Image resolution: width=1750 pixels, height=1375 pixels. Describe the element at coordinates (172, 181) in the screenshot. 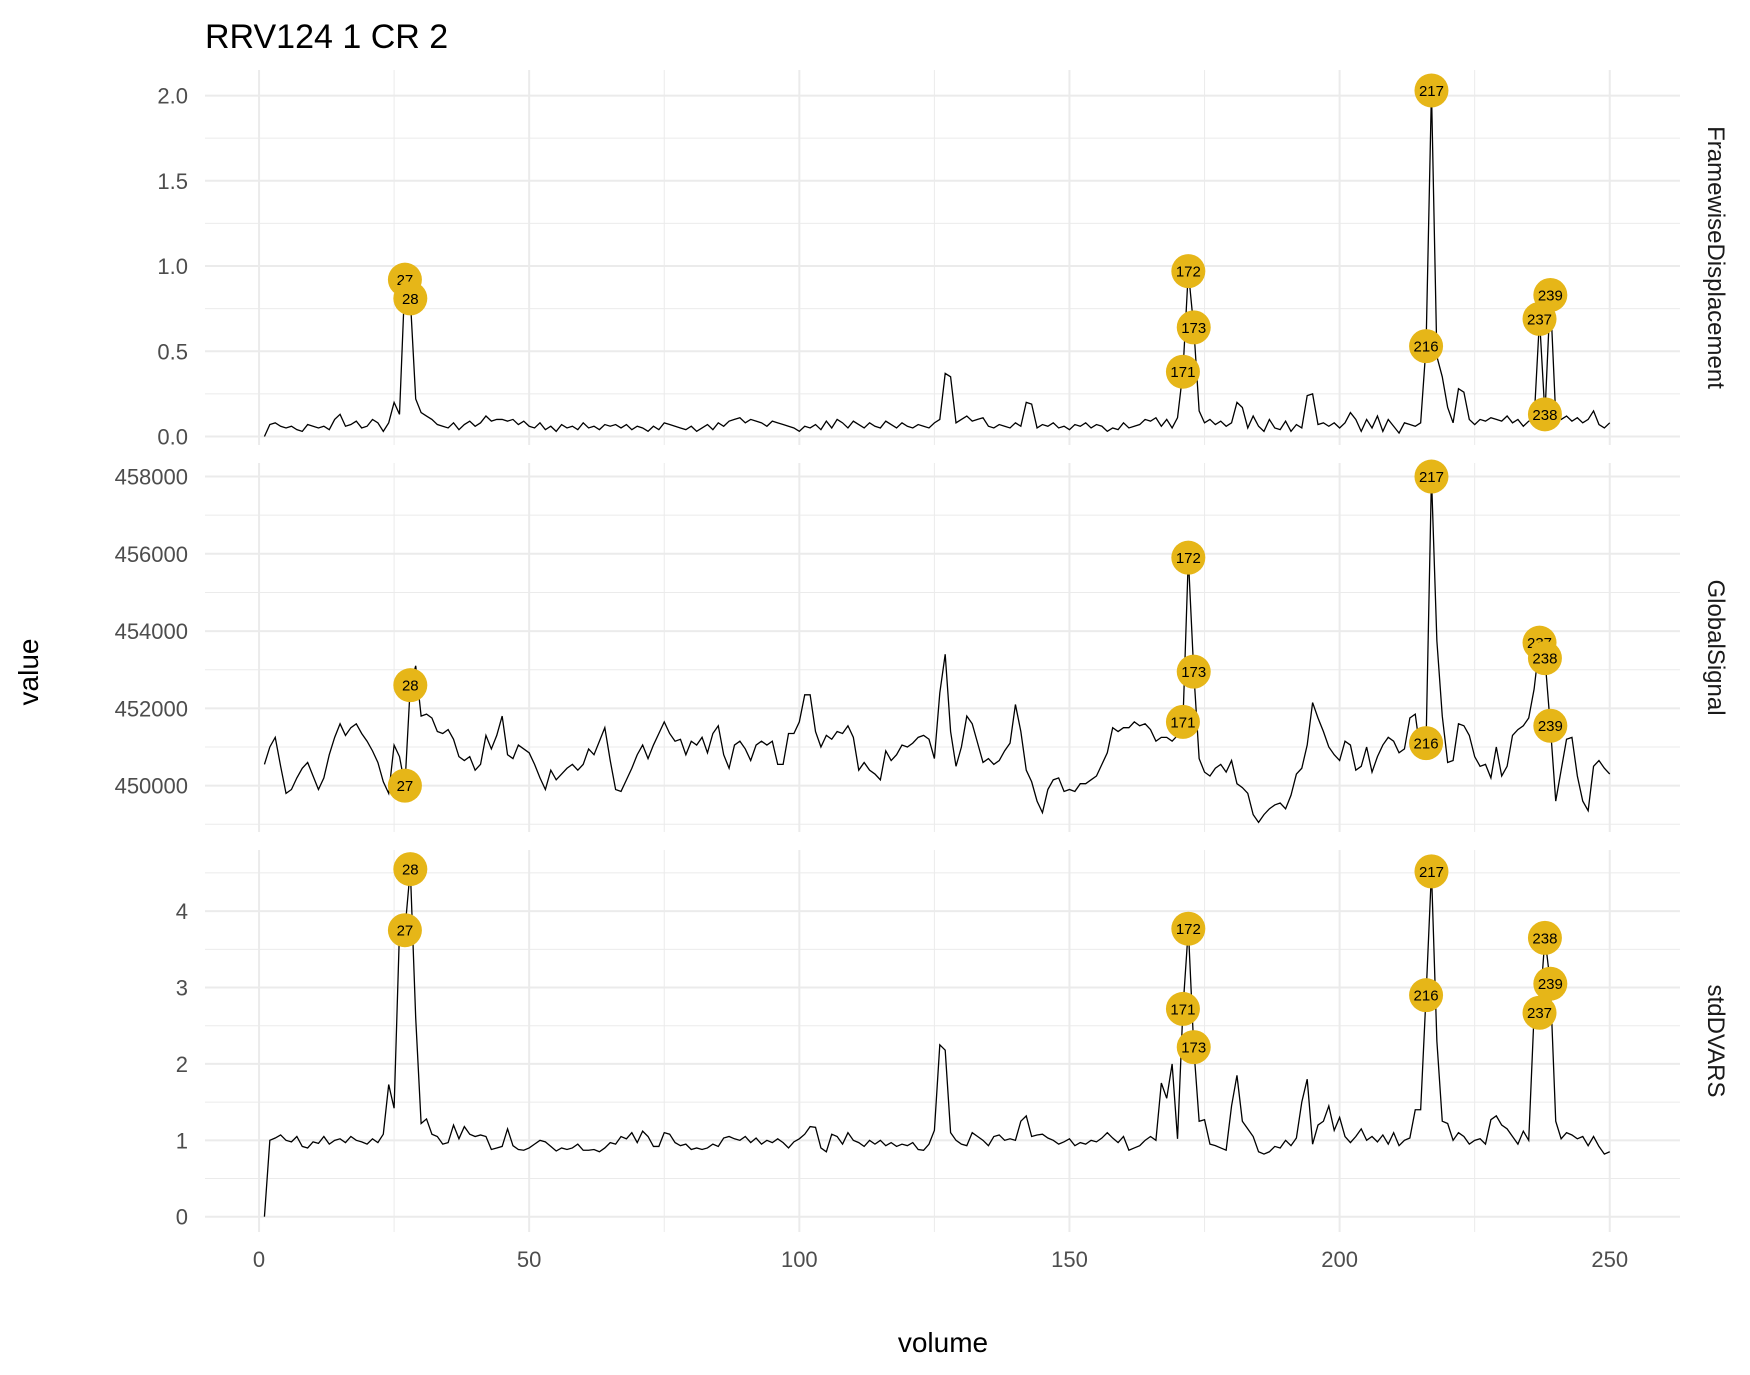

I see `y-tick-label: 1.5` at that location.